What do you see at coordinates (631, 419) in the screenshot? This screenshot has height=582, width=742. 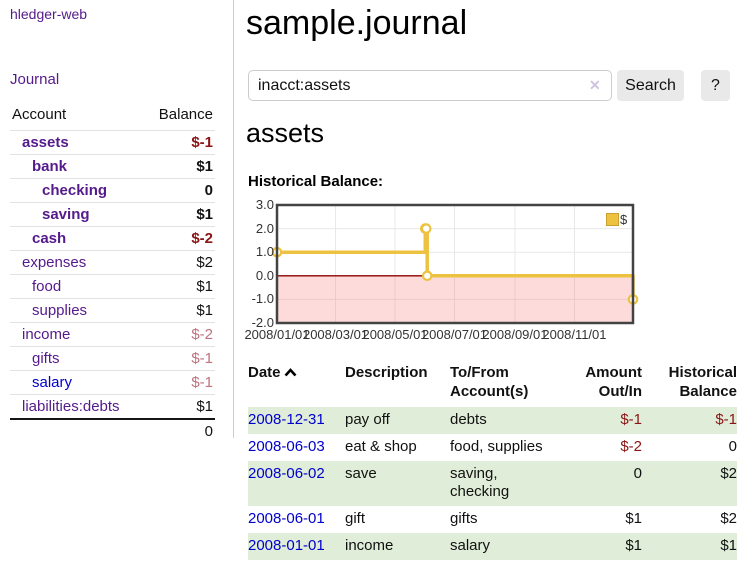 I see `transaction-amount: $-1` at bounding box center [631, 419].